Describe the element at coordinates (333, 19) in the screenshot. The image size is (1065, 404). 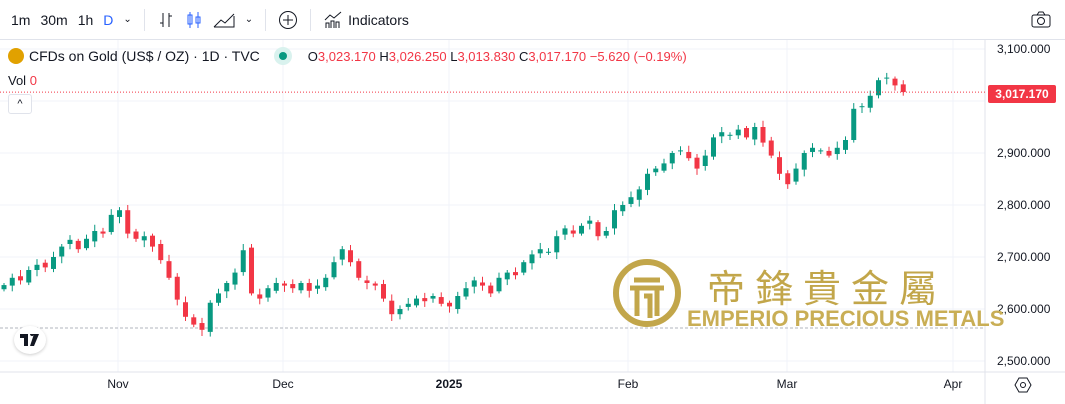
I see `indicators-icon` at that location.